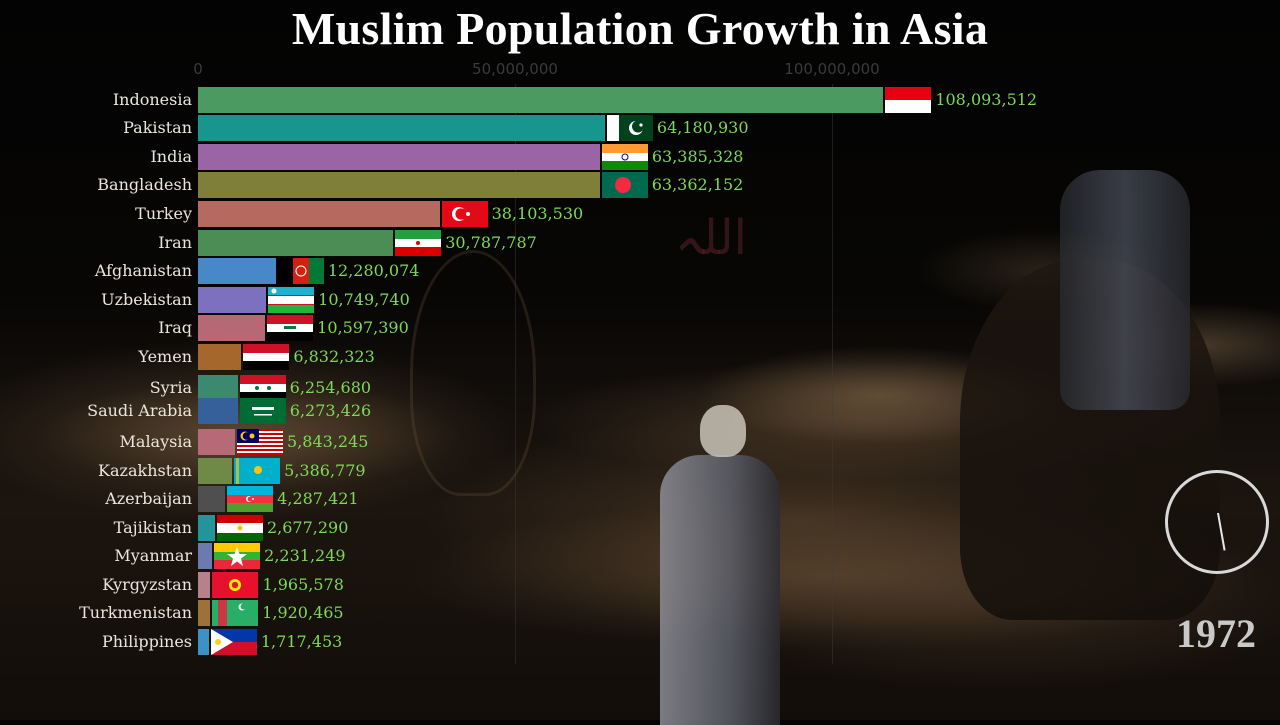 The image size is (1280, 725). Describe the element at coordinates (175, 242) in the screenshot. I see `country-label: Iran` at that location.